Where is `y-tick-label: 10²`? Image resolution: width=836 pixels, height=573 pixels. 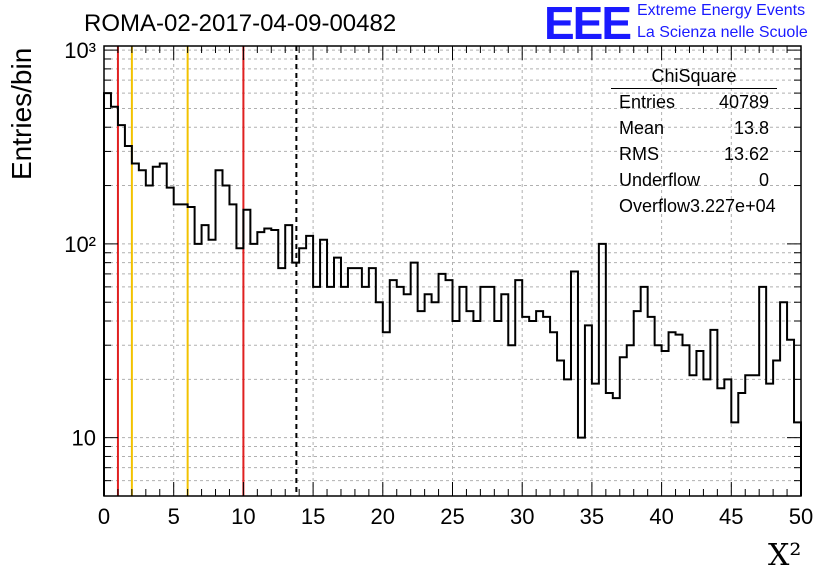
y-tick-label: 10² is located at coordinates (80, 244).